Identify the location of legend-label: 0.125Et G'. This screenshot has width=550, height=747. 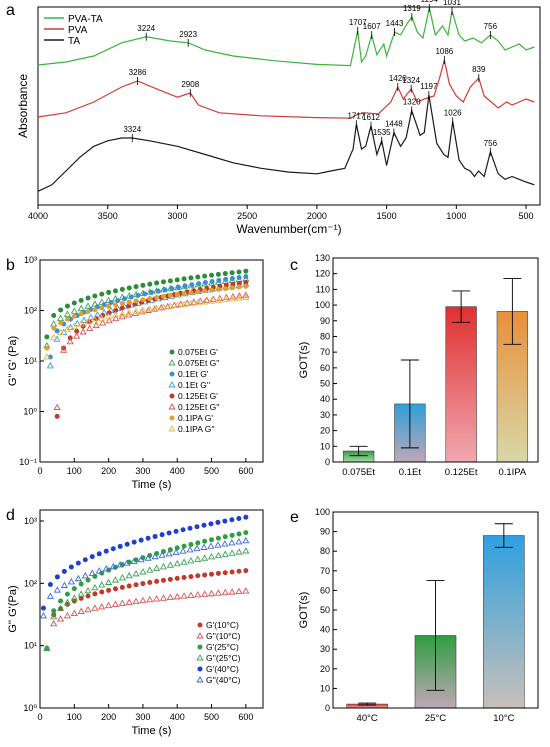
(198, 396).